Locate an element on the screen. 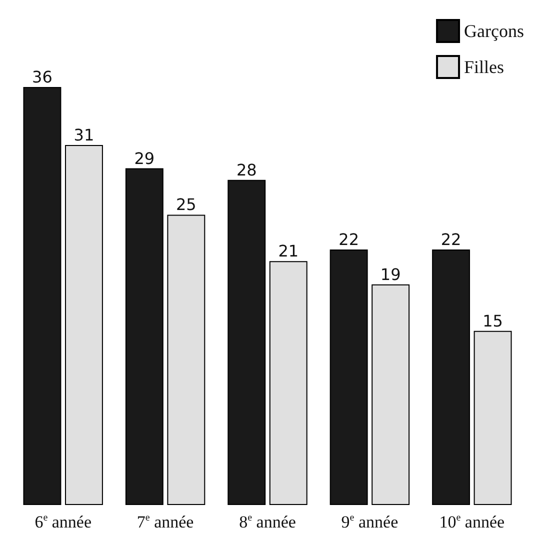 The width and height of the screenshot is (537, 534). data-label: 19 is located at coordinates (390, 274).